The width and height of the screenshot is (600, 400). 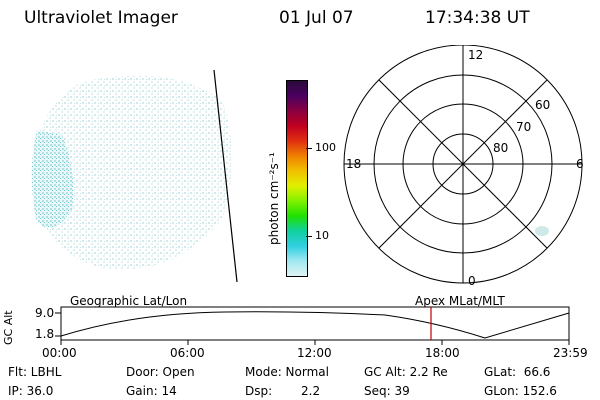 What do you see at coordinates (322, 235) in the screenshot?
I see `colorbar-tick-label-10: 10` at bounding box center [322, 235].